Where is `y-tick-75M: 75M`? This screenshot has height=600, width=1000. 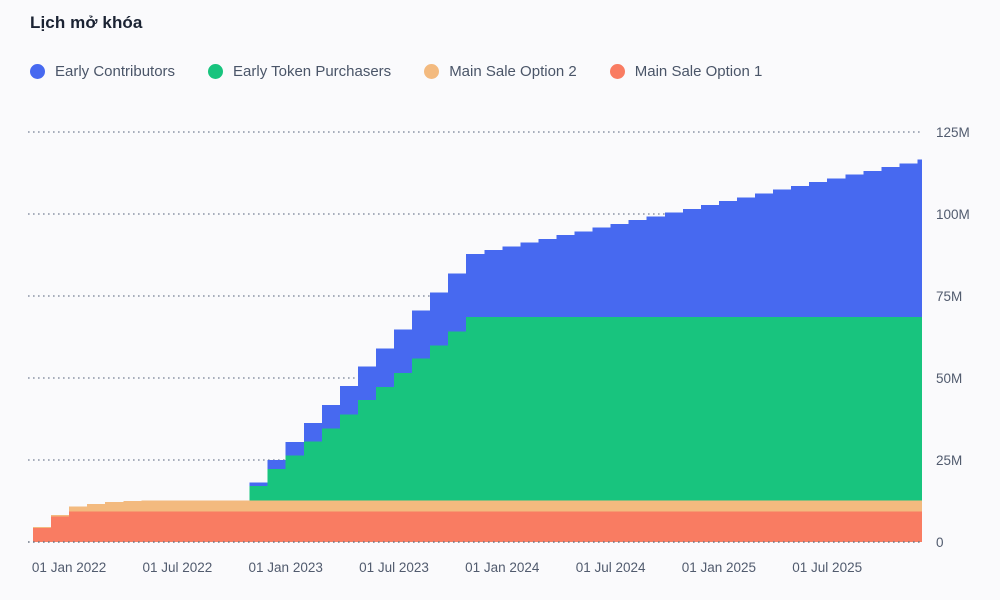 y-tick-75M: 75M is located at coordinates (949, 296).